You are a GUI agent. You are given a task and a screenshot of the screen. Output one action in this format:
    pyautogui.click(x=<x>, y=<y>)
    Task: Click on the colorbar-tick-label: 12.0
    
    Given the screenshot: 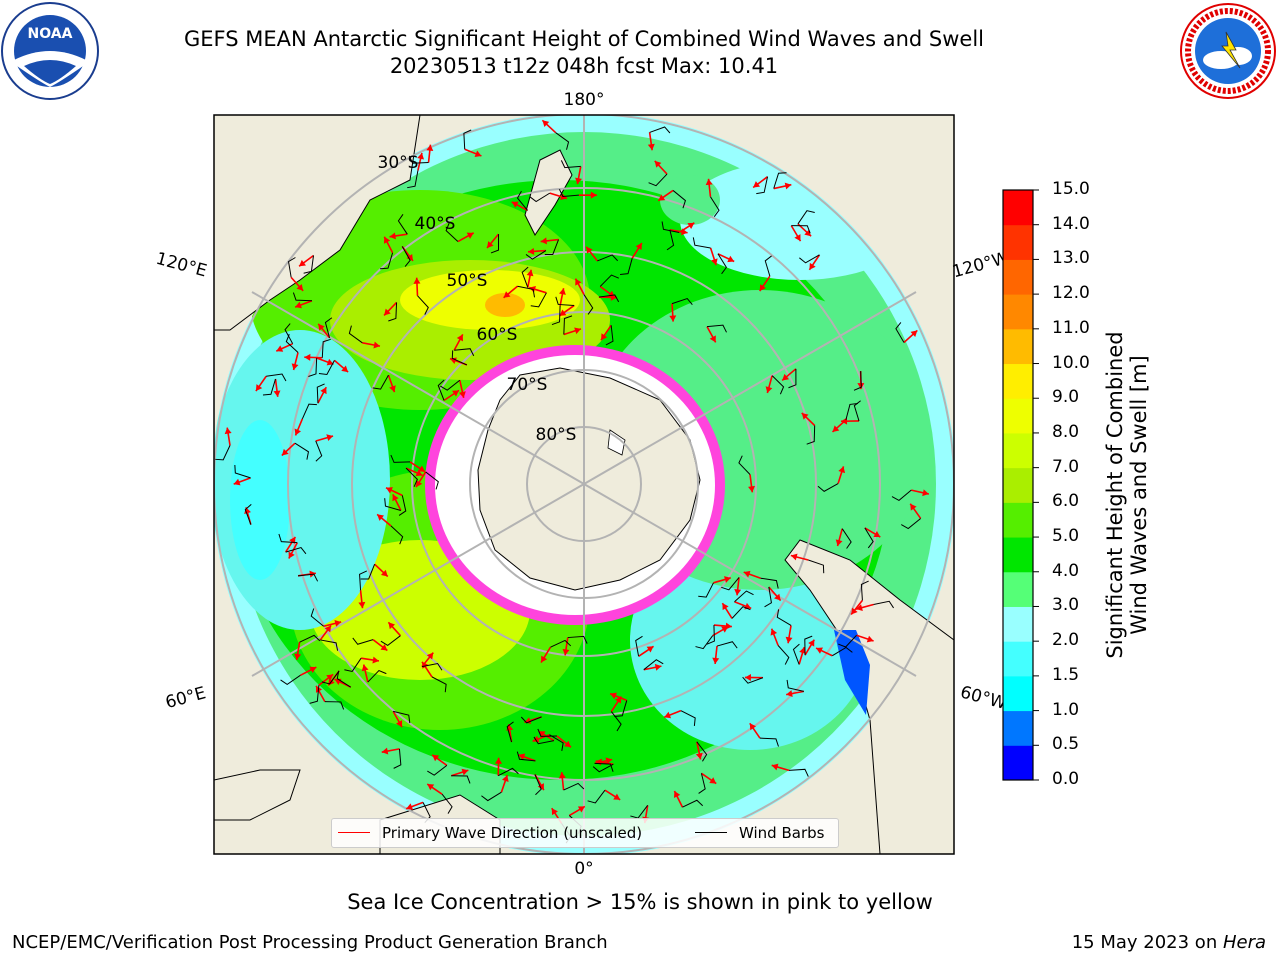 What is the action you would take?
    pyautogui.click(x=1071, y=293)
    